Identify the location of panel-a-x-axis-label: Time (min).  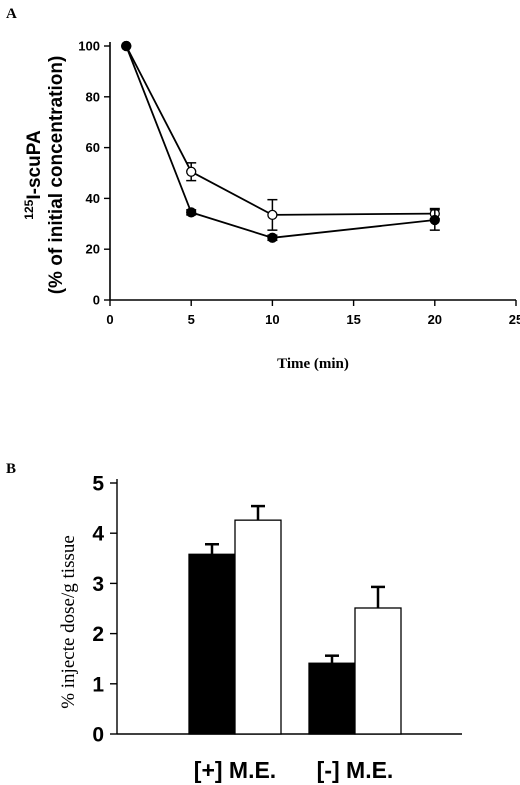
(313, 364).